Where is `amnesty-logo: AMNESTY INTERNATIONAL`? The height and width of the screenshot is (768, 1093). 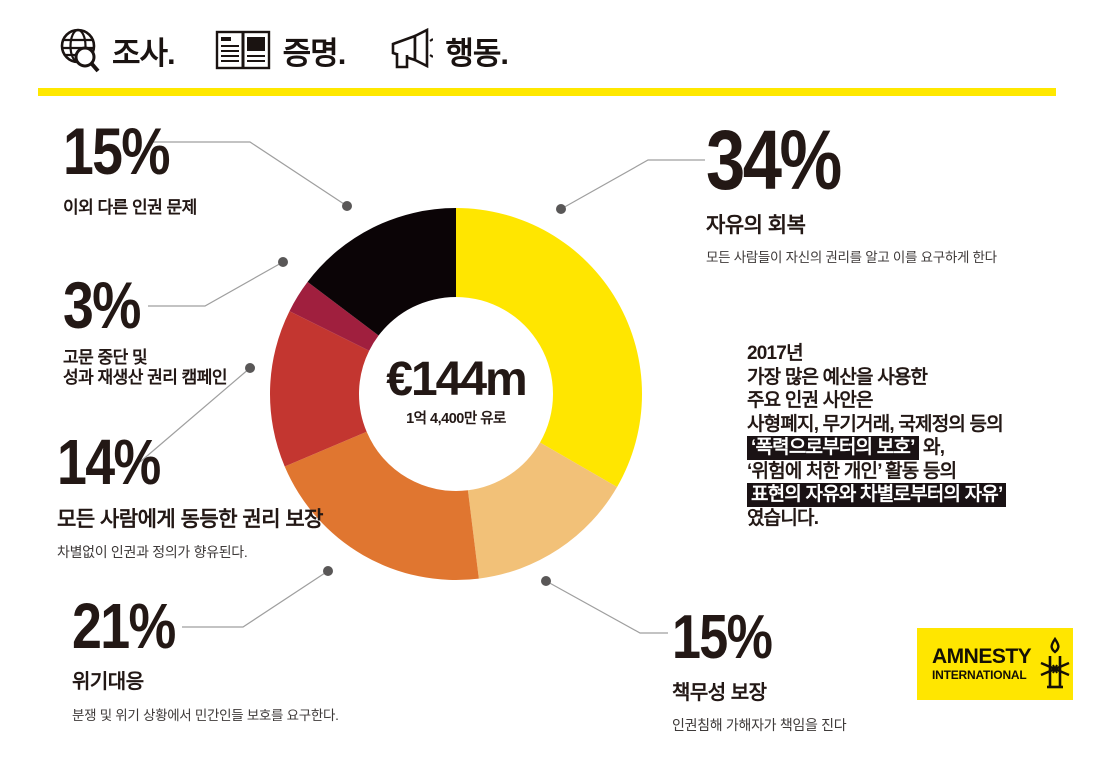 amnesty-logo: AMNESTY INTERNATIONAL is located at coordinates (995, 664).